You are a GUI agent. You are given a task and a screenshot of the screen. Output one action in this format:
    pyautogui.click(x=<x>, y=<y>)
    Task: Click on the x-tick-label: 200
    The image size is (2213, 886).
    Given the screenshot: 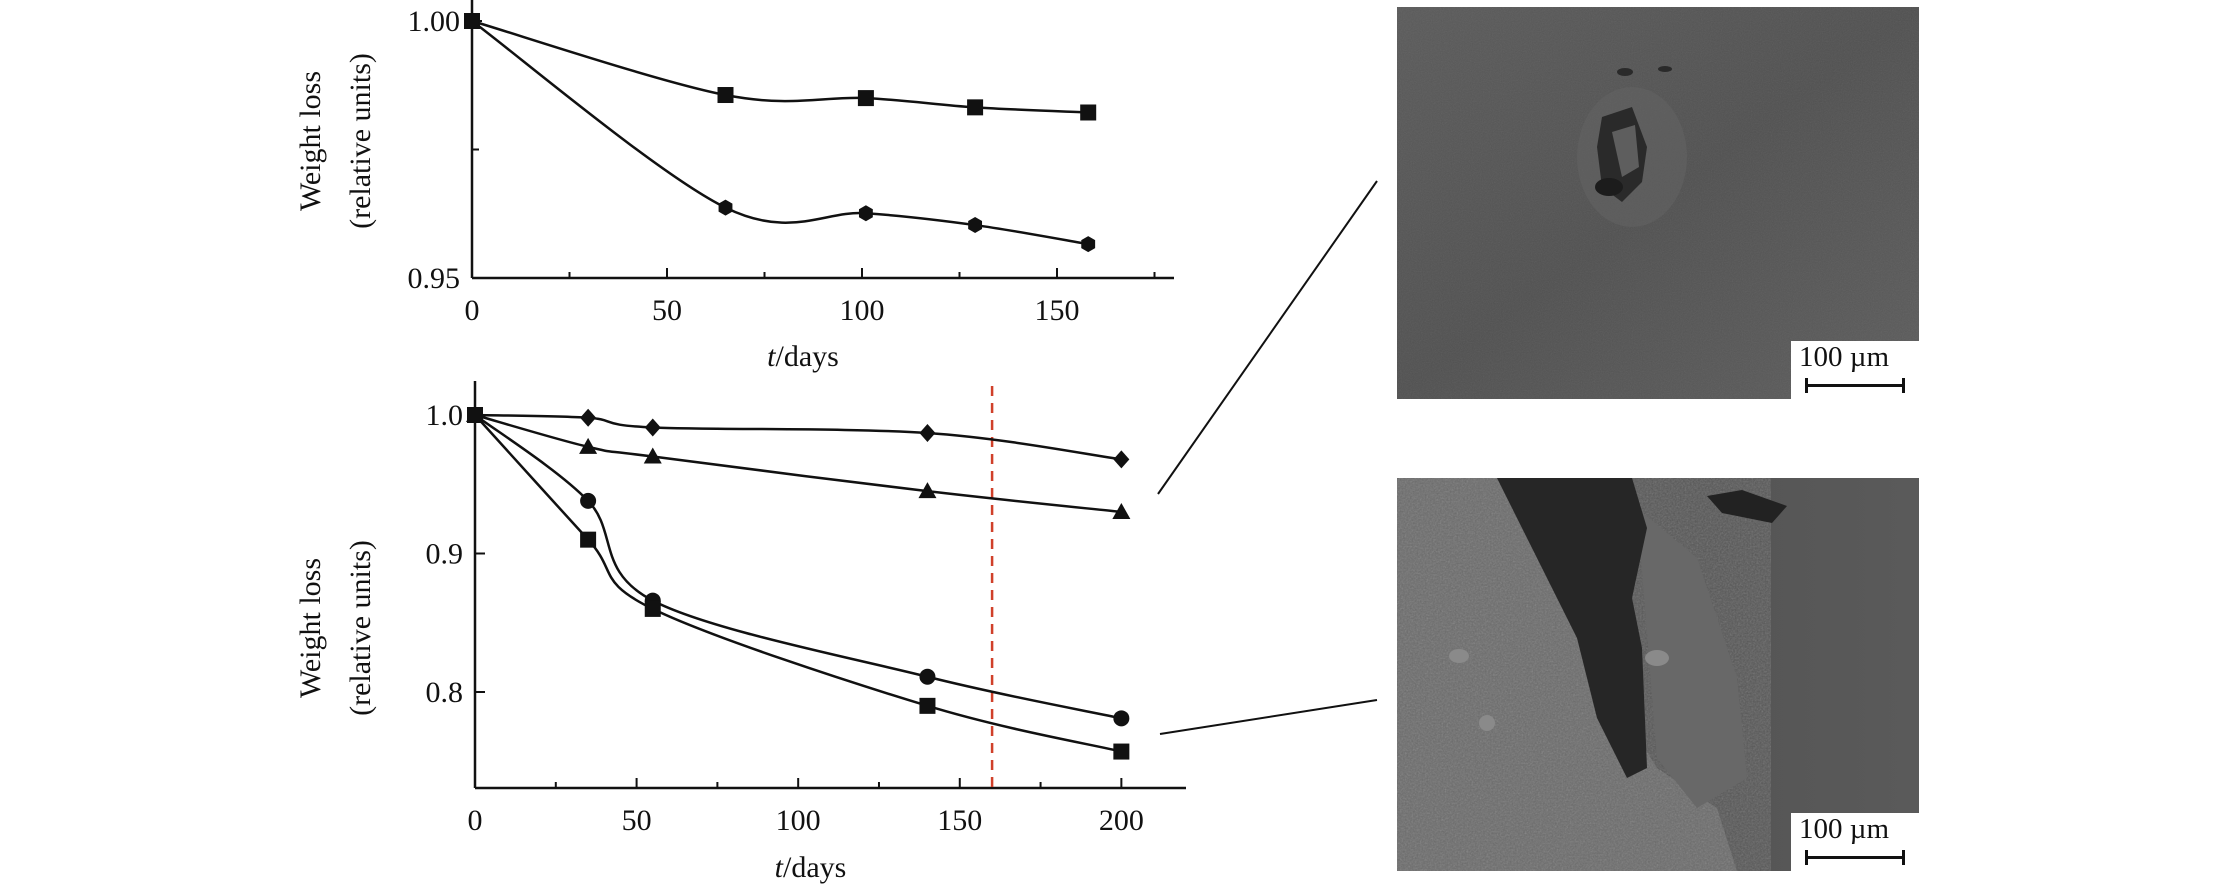 What is the action you would take?
    pyautogui.click(x=1121, y=820)
    